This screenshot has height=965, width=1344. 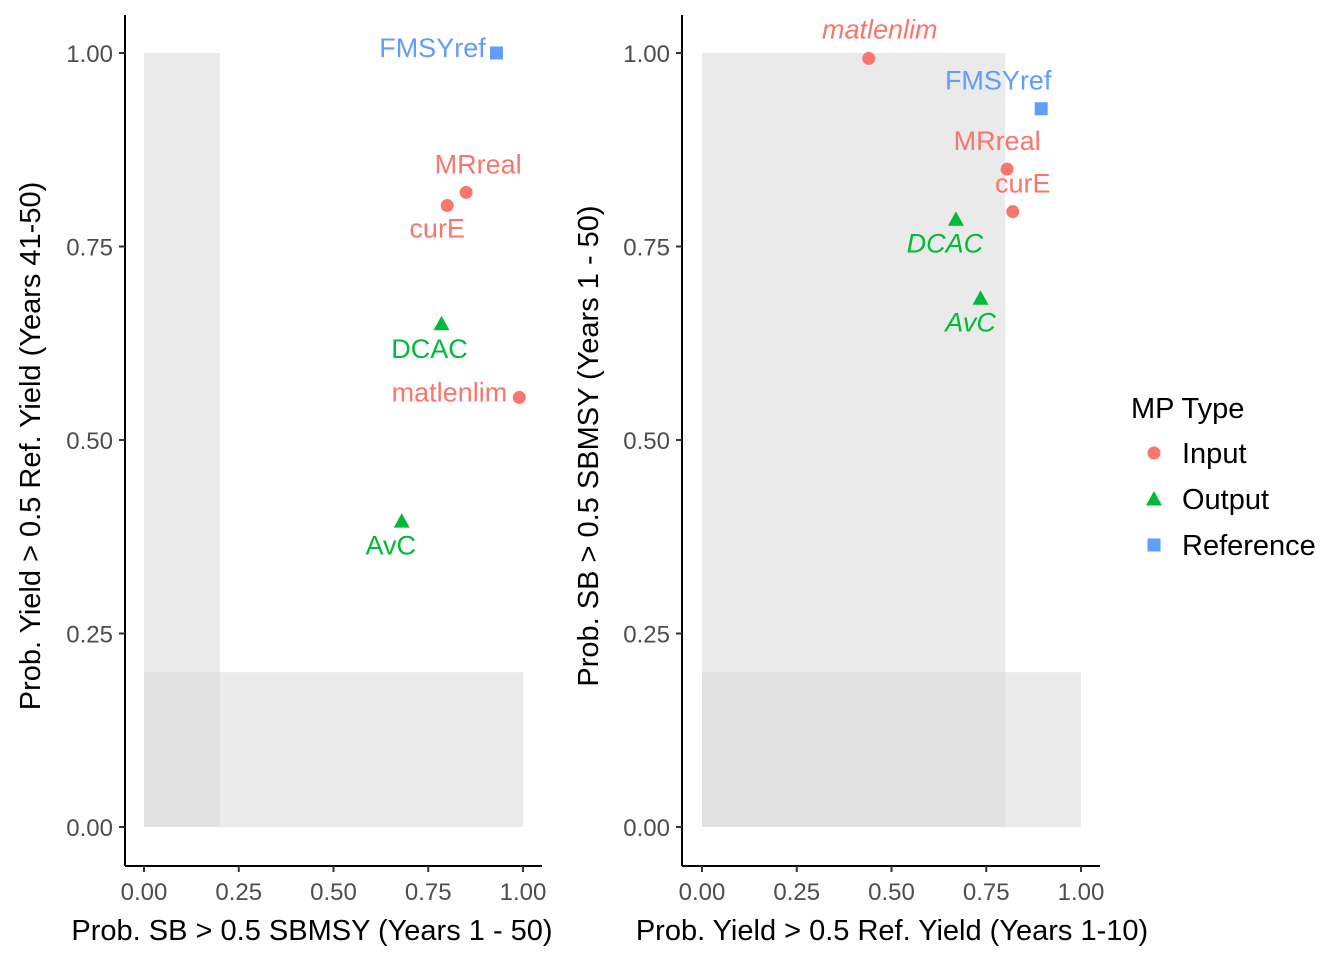 I want to click on left-point-fmsyref, so click(x=496, y=53).